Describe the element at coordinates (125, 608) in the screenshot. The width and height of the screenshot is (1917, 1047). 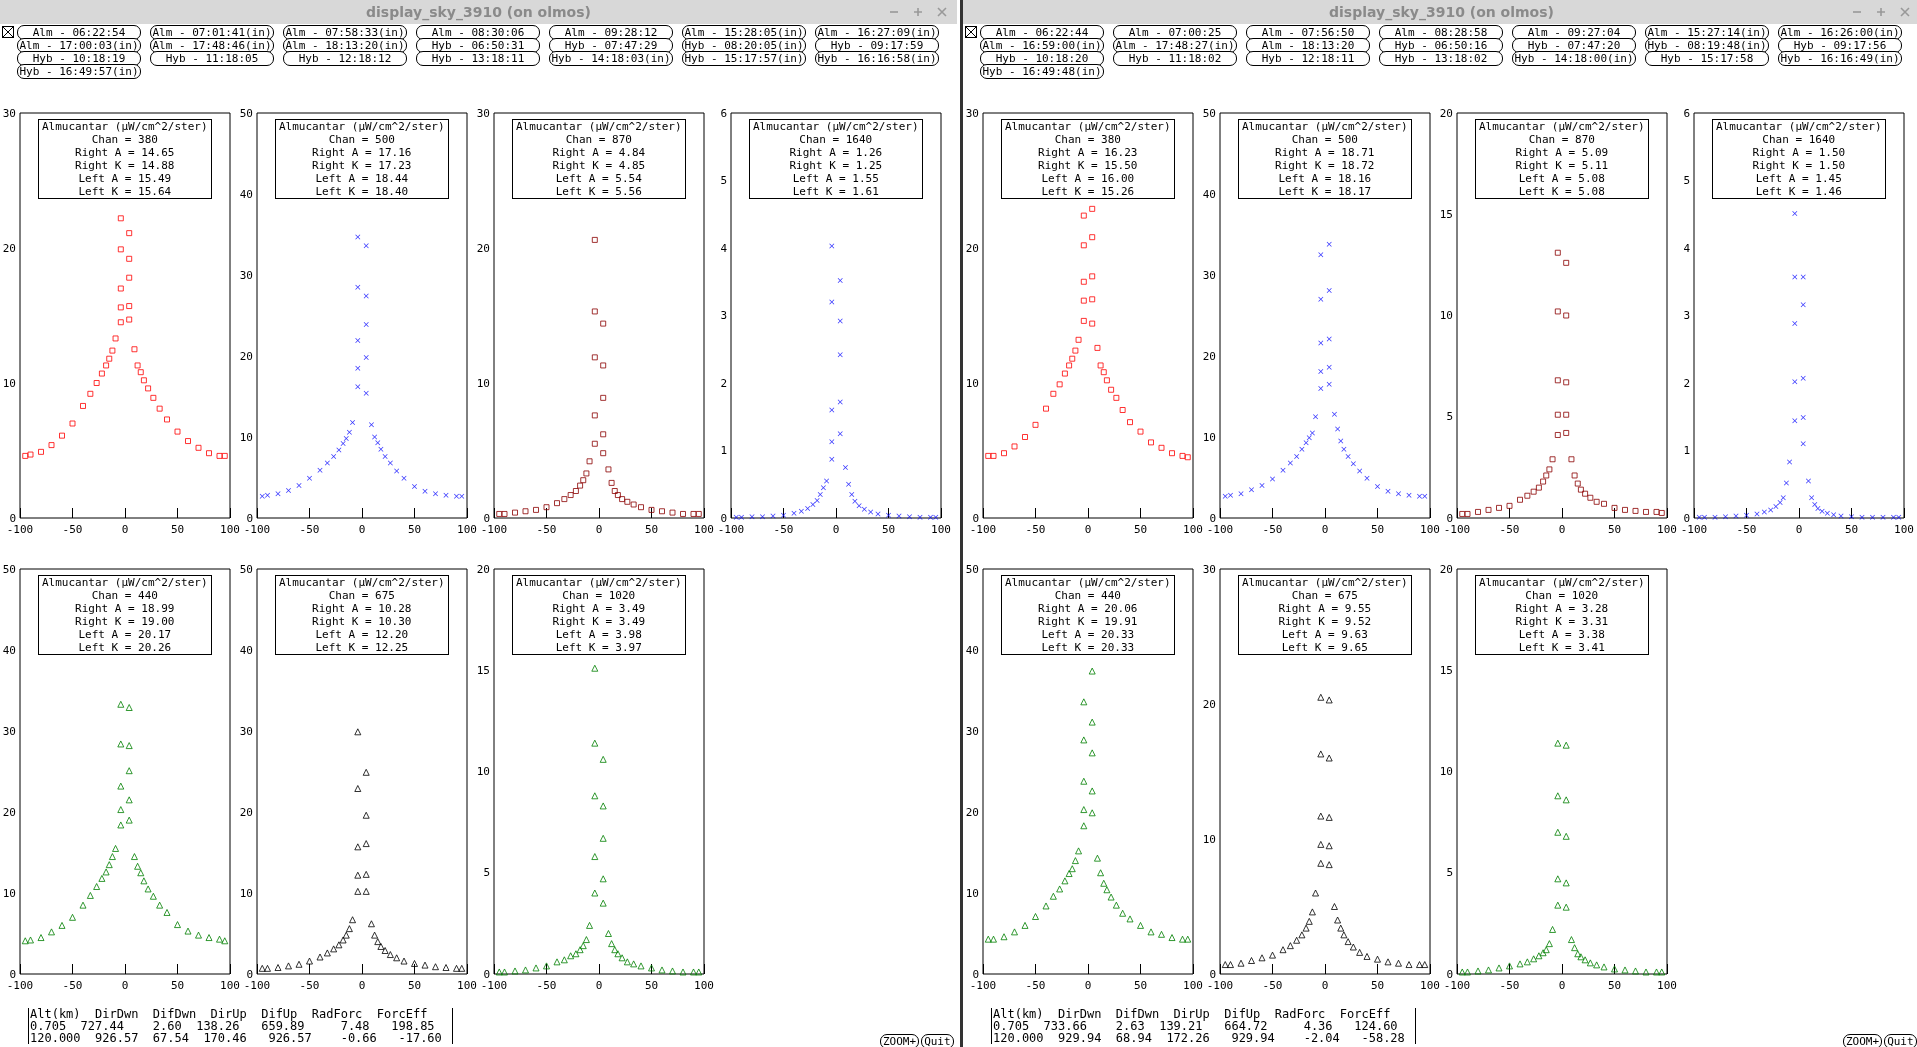
I see `annotation: Right A = 18.99` at that location.